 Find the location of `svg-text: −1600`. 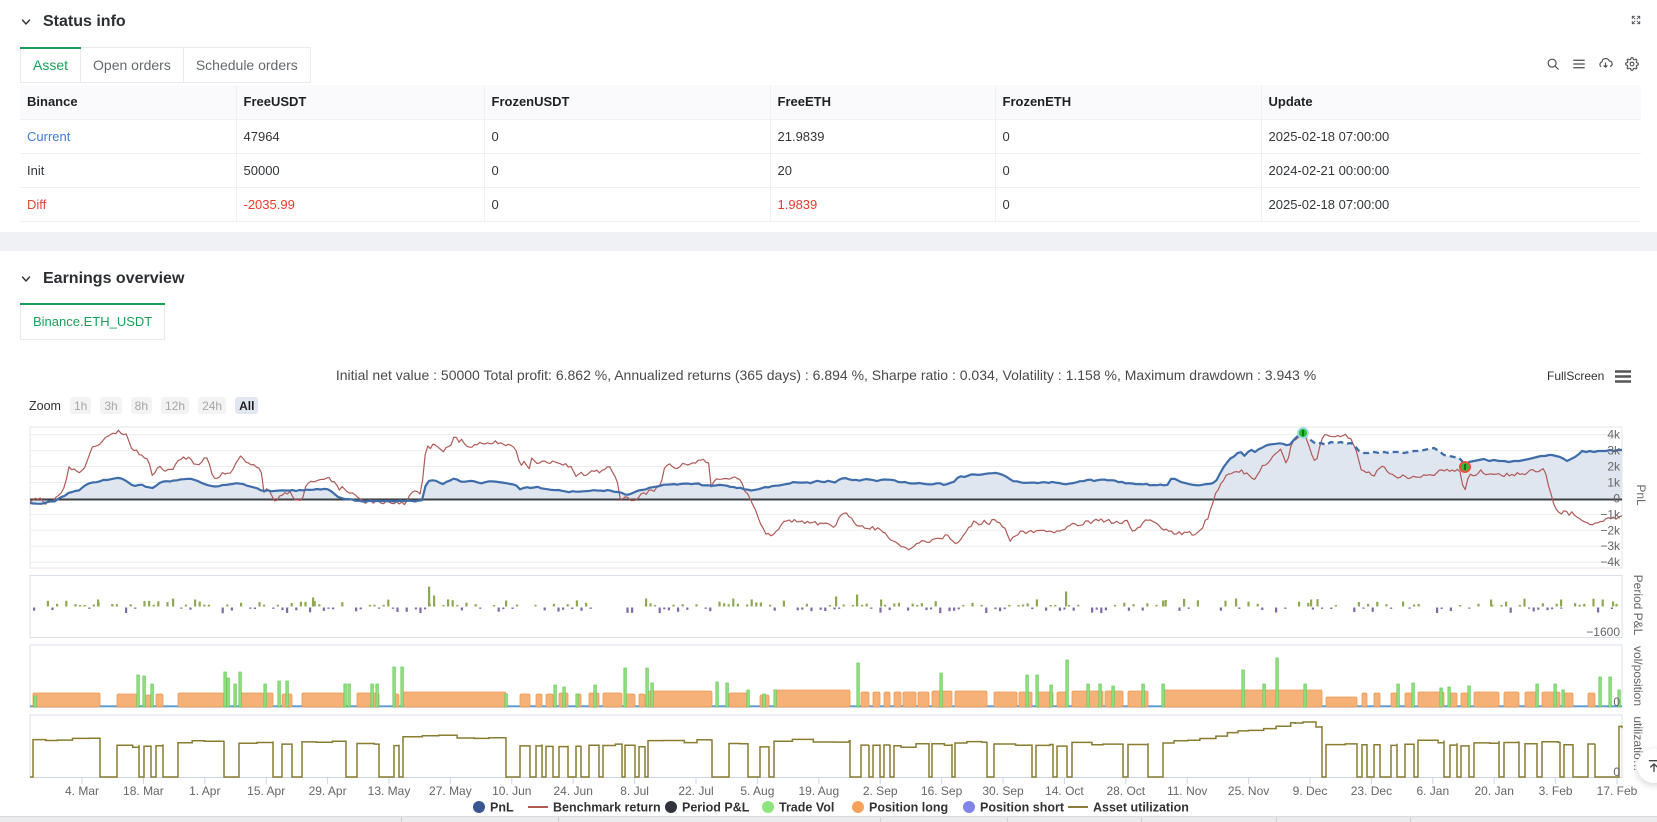

svg-text: −1600 is located at coordinates (1603, 632).